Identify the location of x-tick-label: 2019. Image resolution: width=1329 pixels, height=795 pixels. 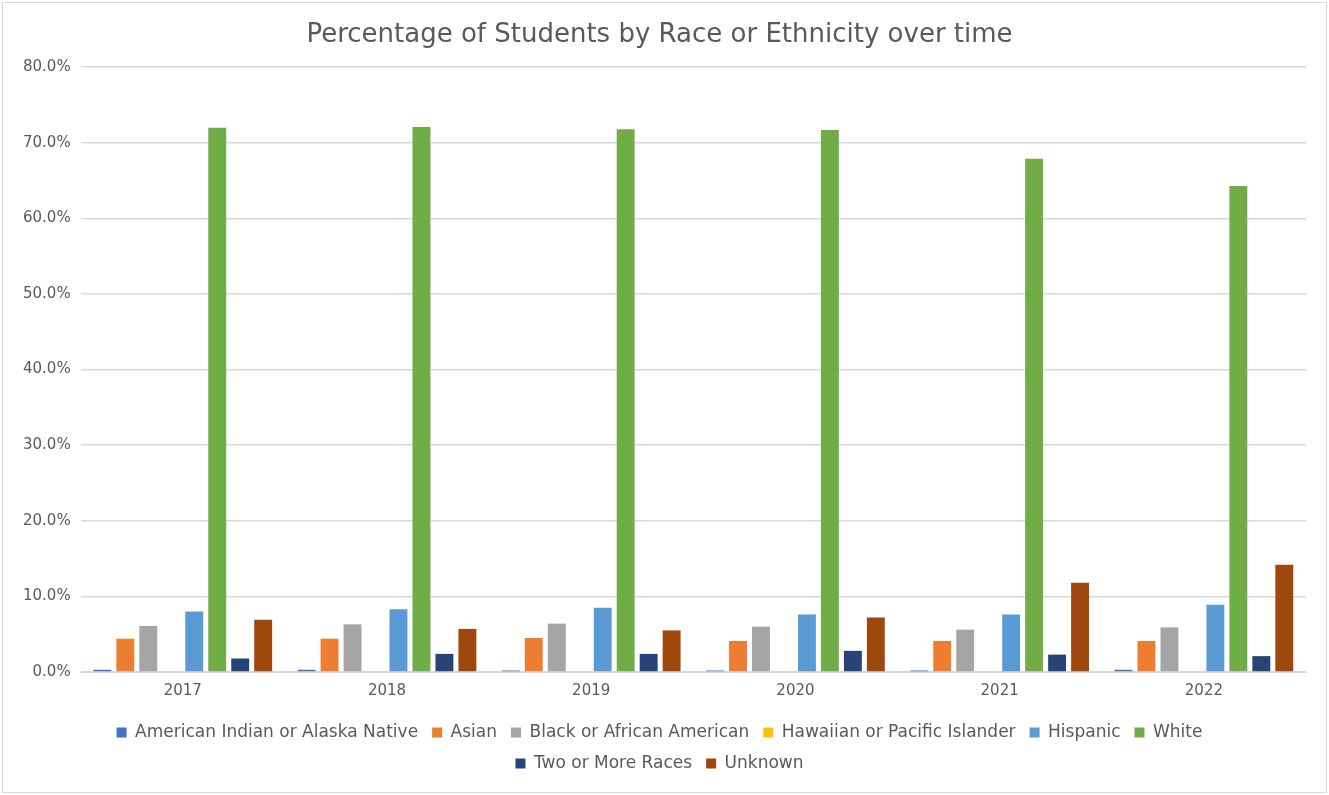
(591, 689).